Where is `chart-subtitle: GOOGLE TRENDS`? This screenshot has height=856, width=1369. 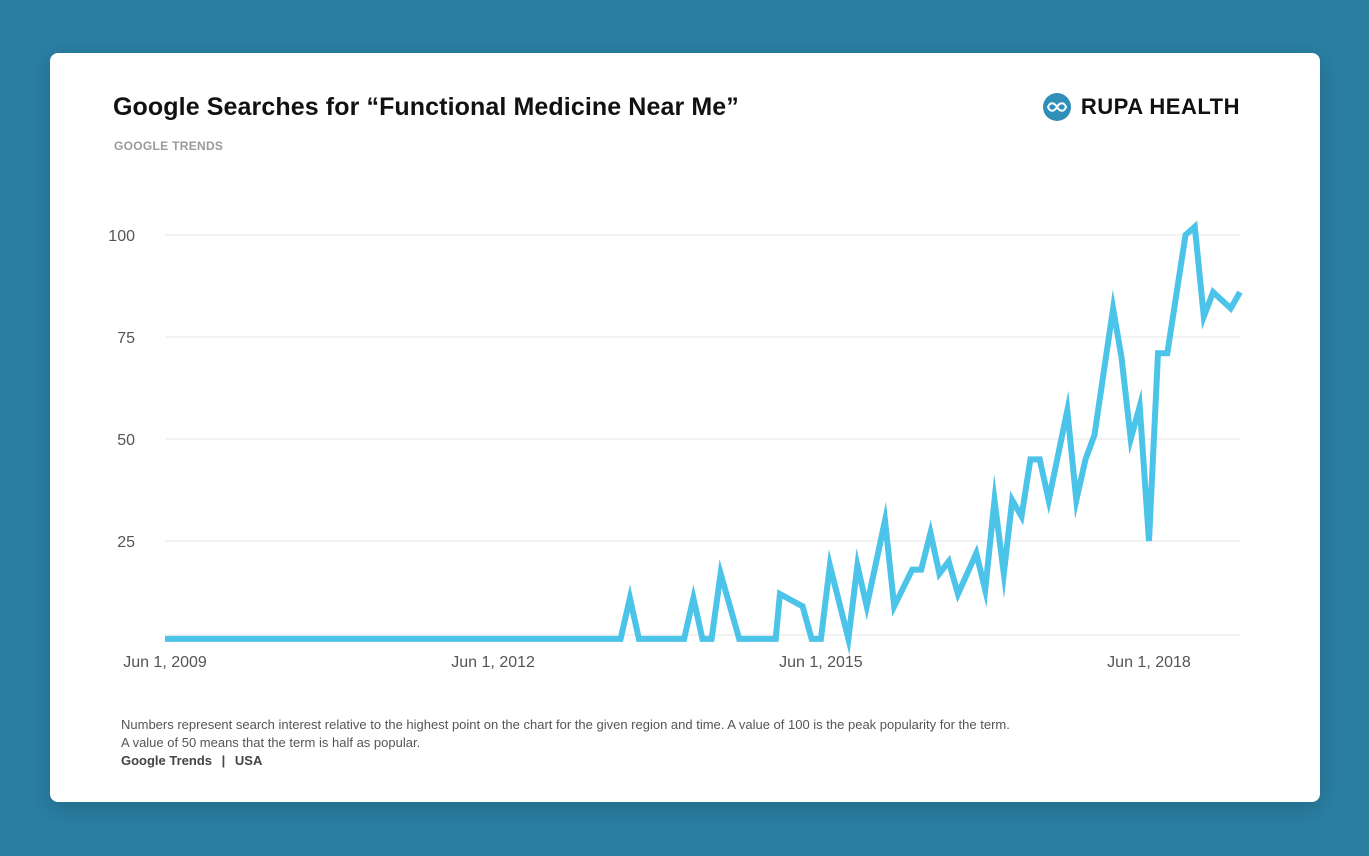
chart-subtitle: GOOGLE TRENDS is located at coordinates (169, 146).